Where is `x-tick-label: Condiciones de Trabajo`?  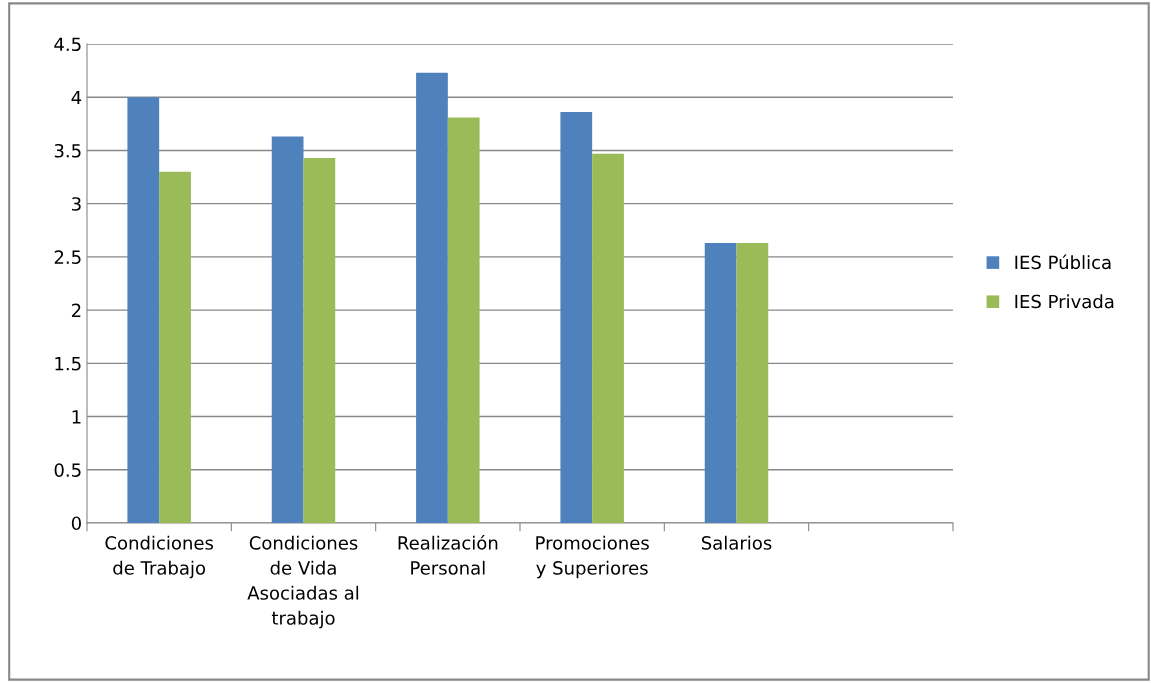
x-tick-label: Condiciones de Trabajo is located at coordinates (159, 557).